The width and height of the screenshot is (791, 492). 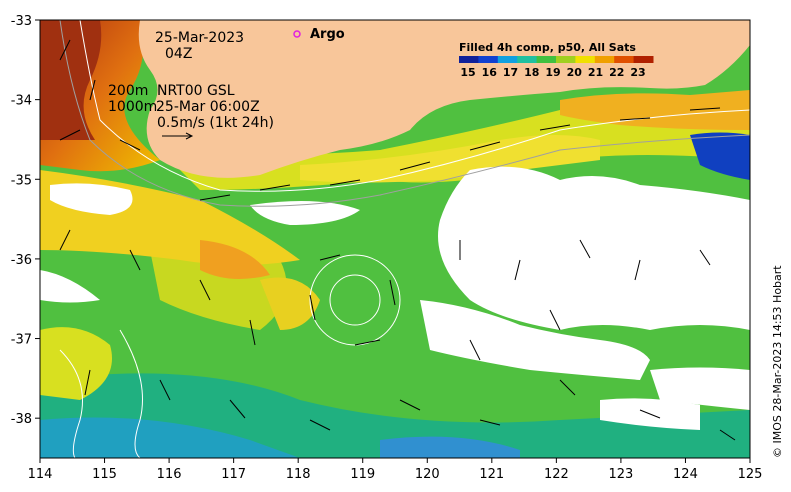 I want to click on current-time-label: 25-Mar 06:00Z, so click(x=208, y=107).